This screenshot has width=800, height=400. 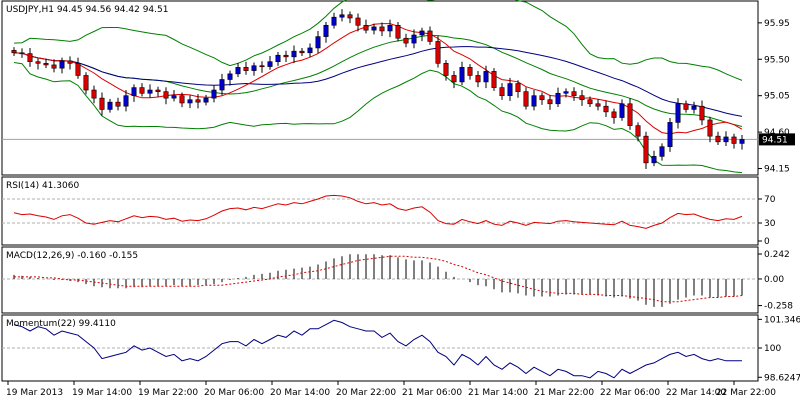 What do you see at coordinates (102, 393) in the screenshot?
I see `time-tick-label: 19 Mar 14:00` at bounding box center [102, 393].